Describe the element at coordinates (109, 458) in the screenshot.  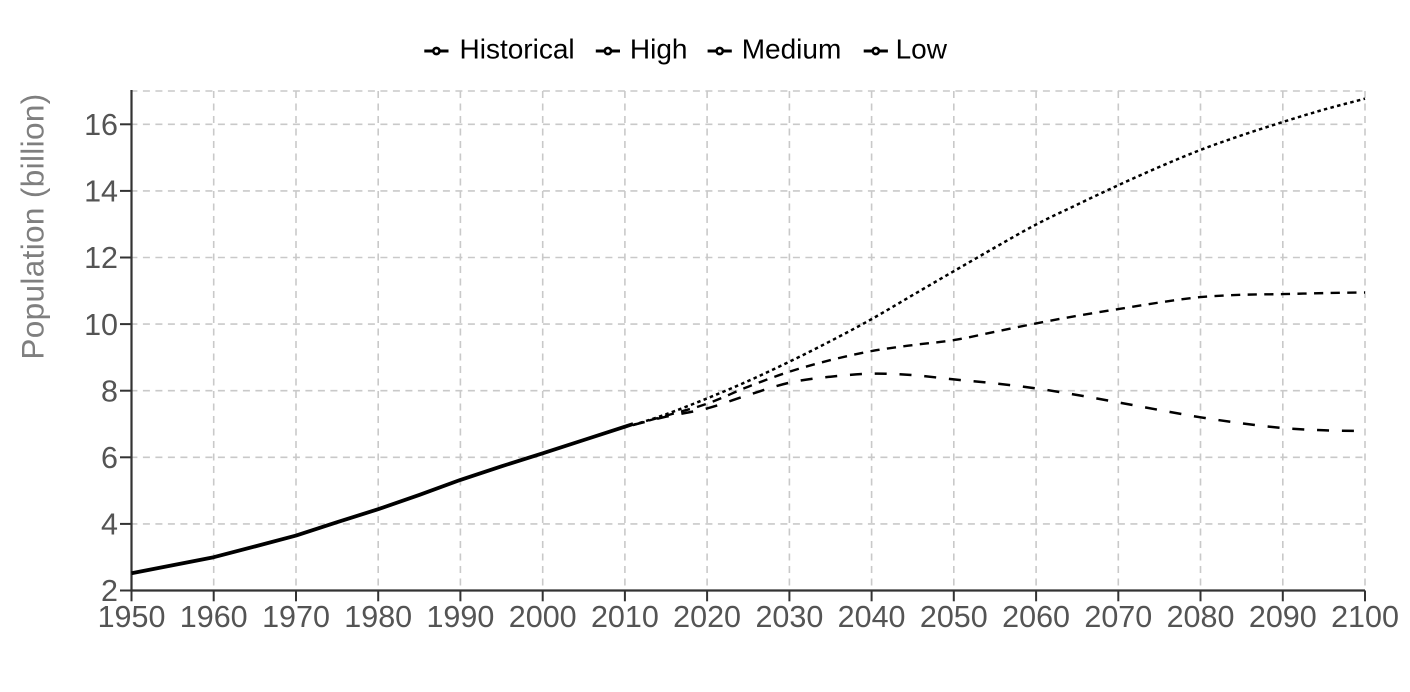
I see `svg-text: 6` at that location.